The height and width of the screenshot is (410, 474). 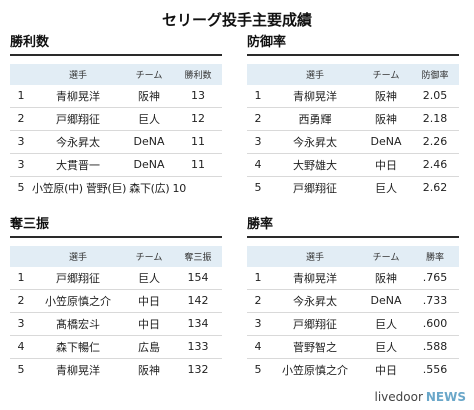 I want to click on logo-brand: livedoor, so click(x=398, y=397).